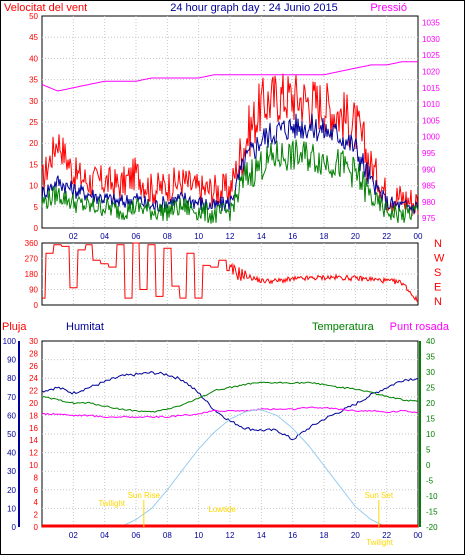 This screenshot has height=555, width=465. Describe the element at coordinates (439, 259) in the screenshot. I see `compass-label: W` at that location.